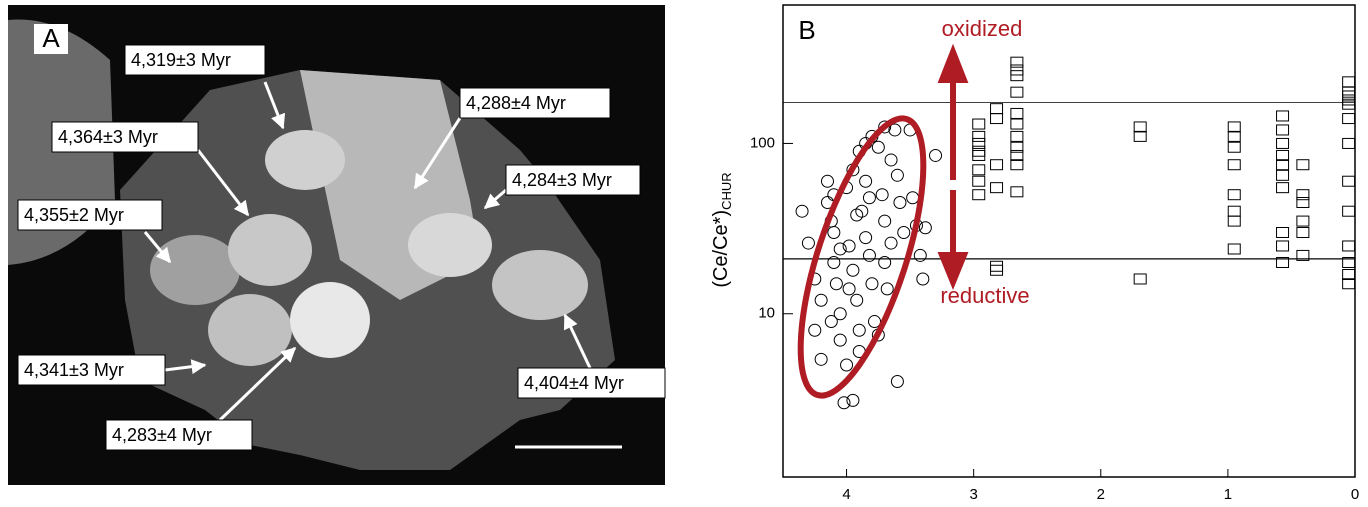 The image size is (1368, 507). What do you see at coordinates (516, 103) in the screenshot?
I see `age-label: 4,288±4 Myr` at bounding box center [516, 103].